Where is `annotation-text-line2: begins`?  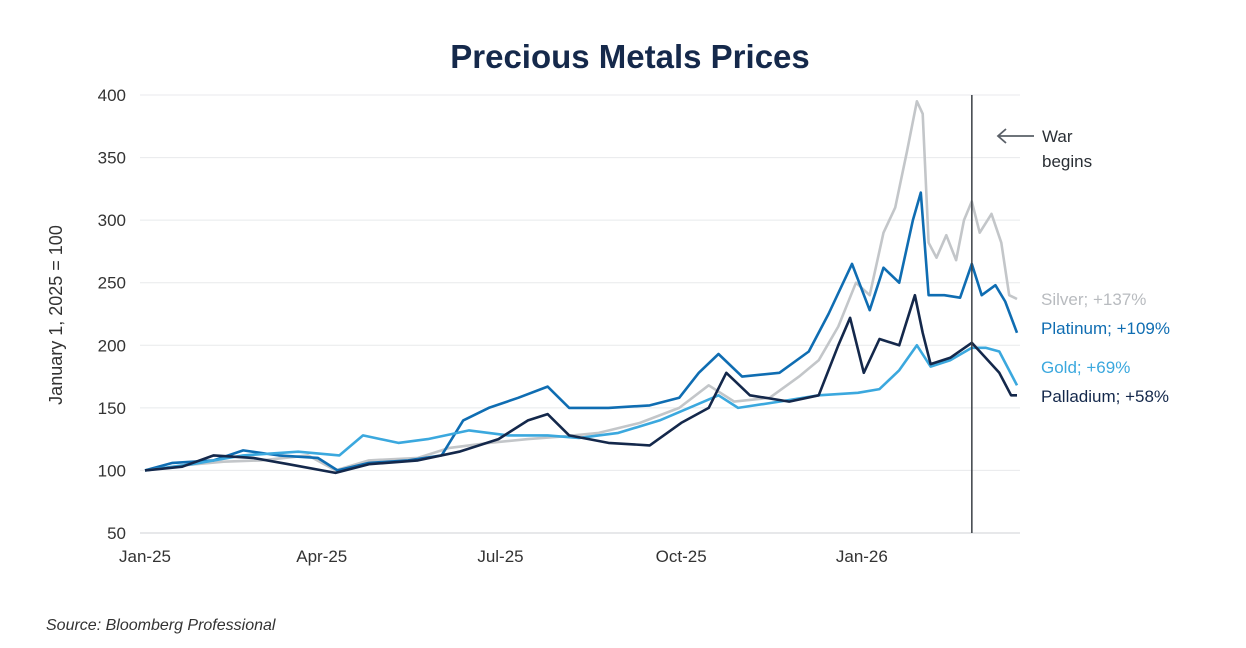 annotation-text-line2: begins is located at coordinates (1067, 161).